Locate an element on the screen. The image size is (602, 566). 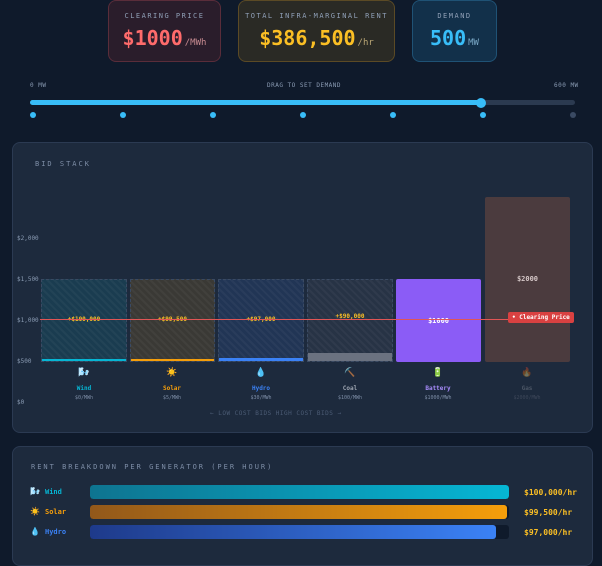
rent-value: $99,500/hr is located at coordinates (548, 512).